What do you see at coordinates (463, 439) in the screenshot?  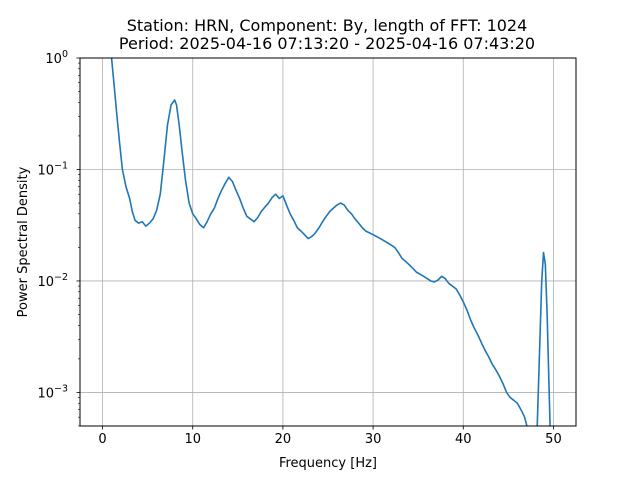 I see `x-tick-label: 40` at bounding box center [463, 439].